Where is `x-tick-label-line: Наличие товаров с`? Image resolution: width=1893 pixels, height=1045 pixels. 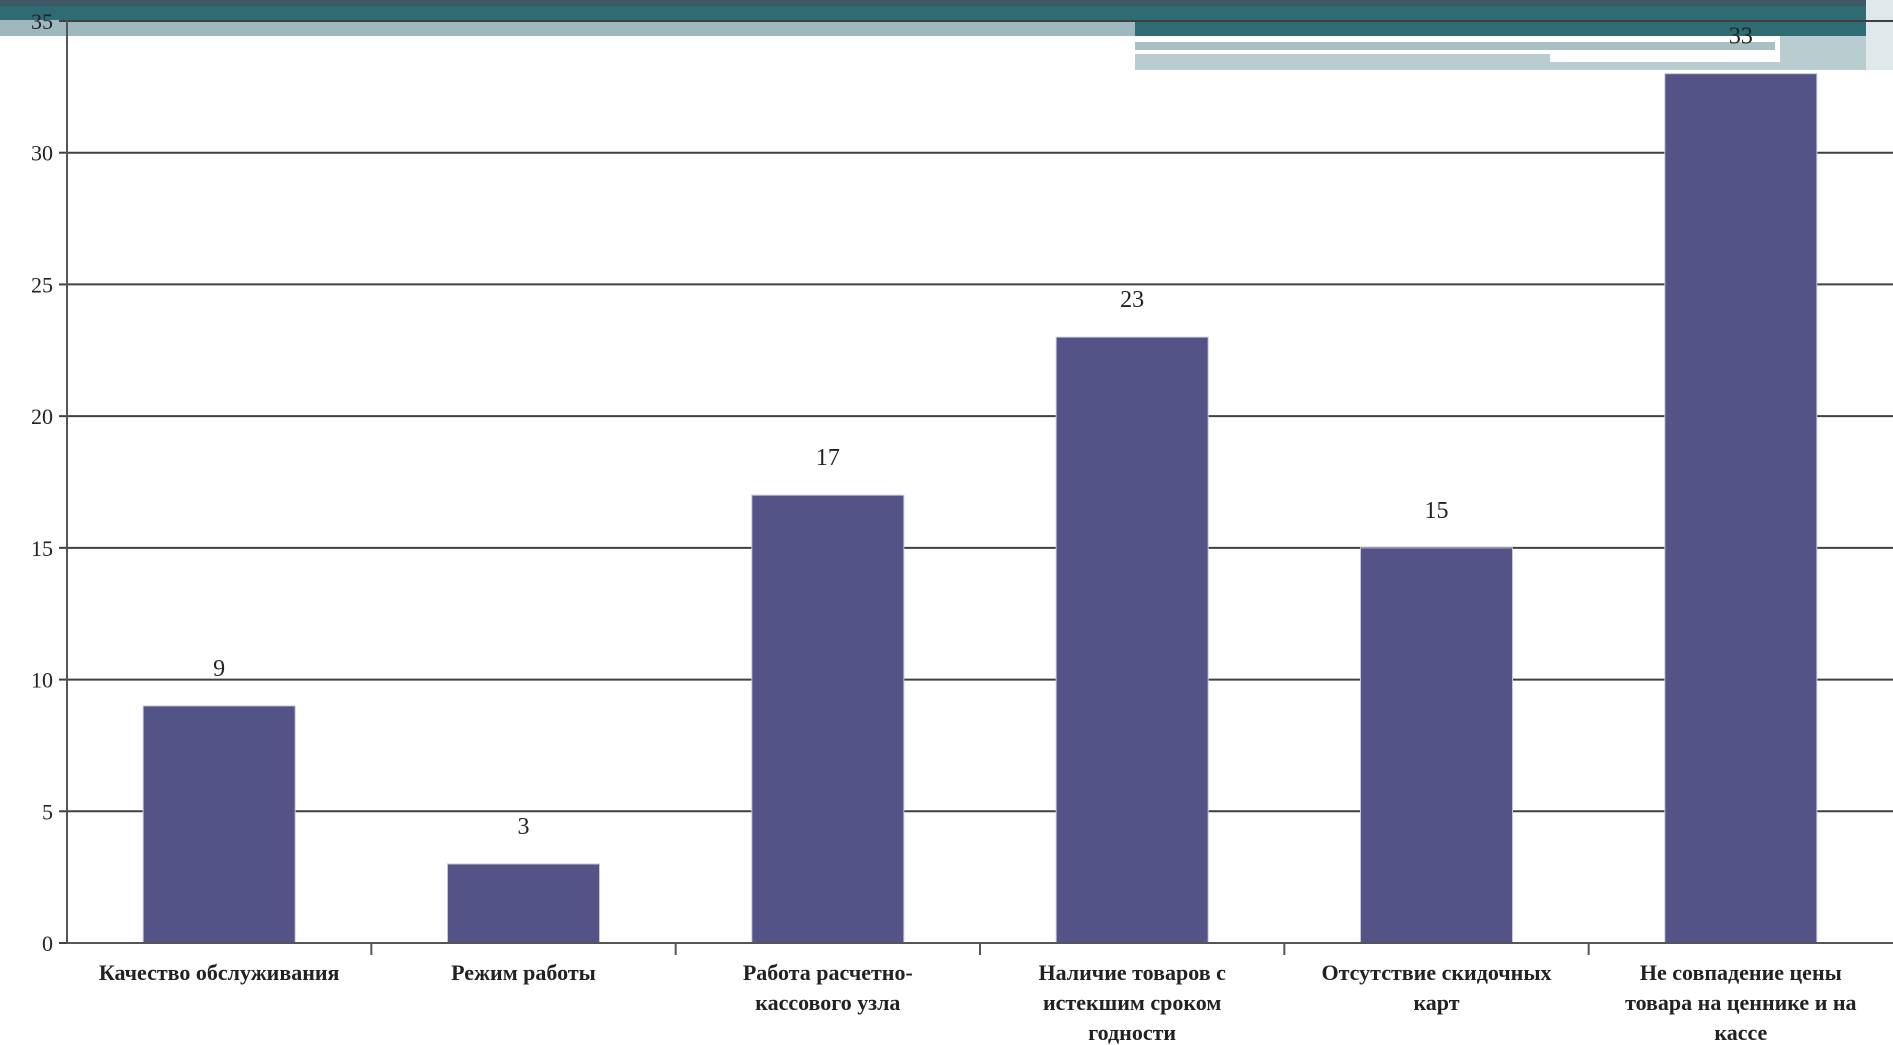
x-tick-label-line: Наличие товаров с is located at coordinates (1132, 972).